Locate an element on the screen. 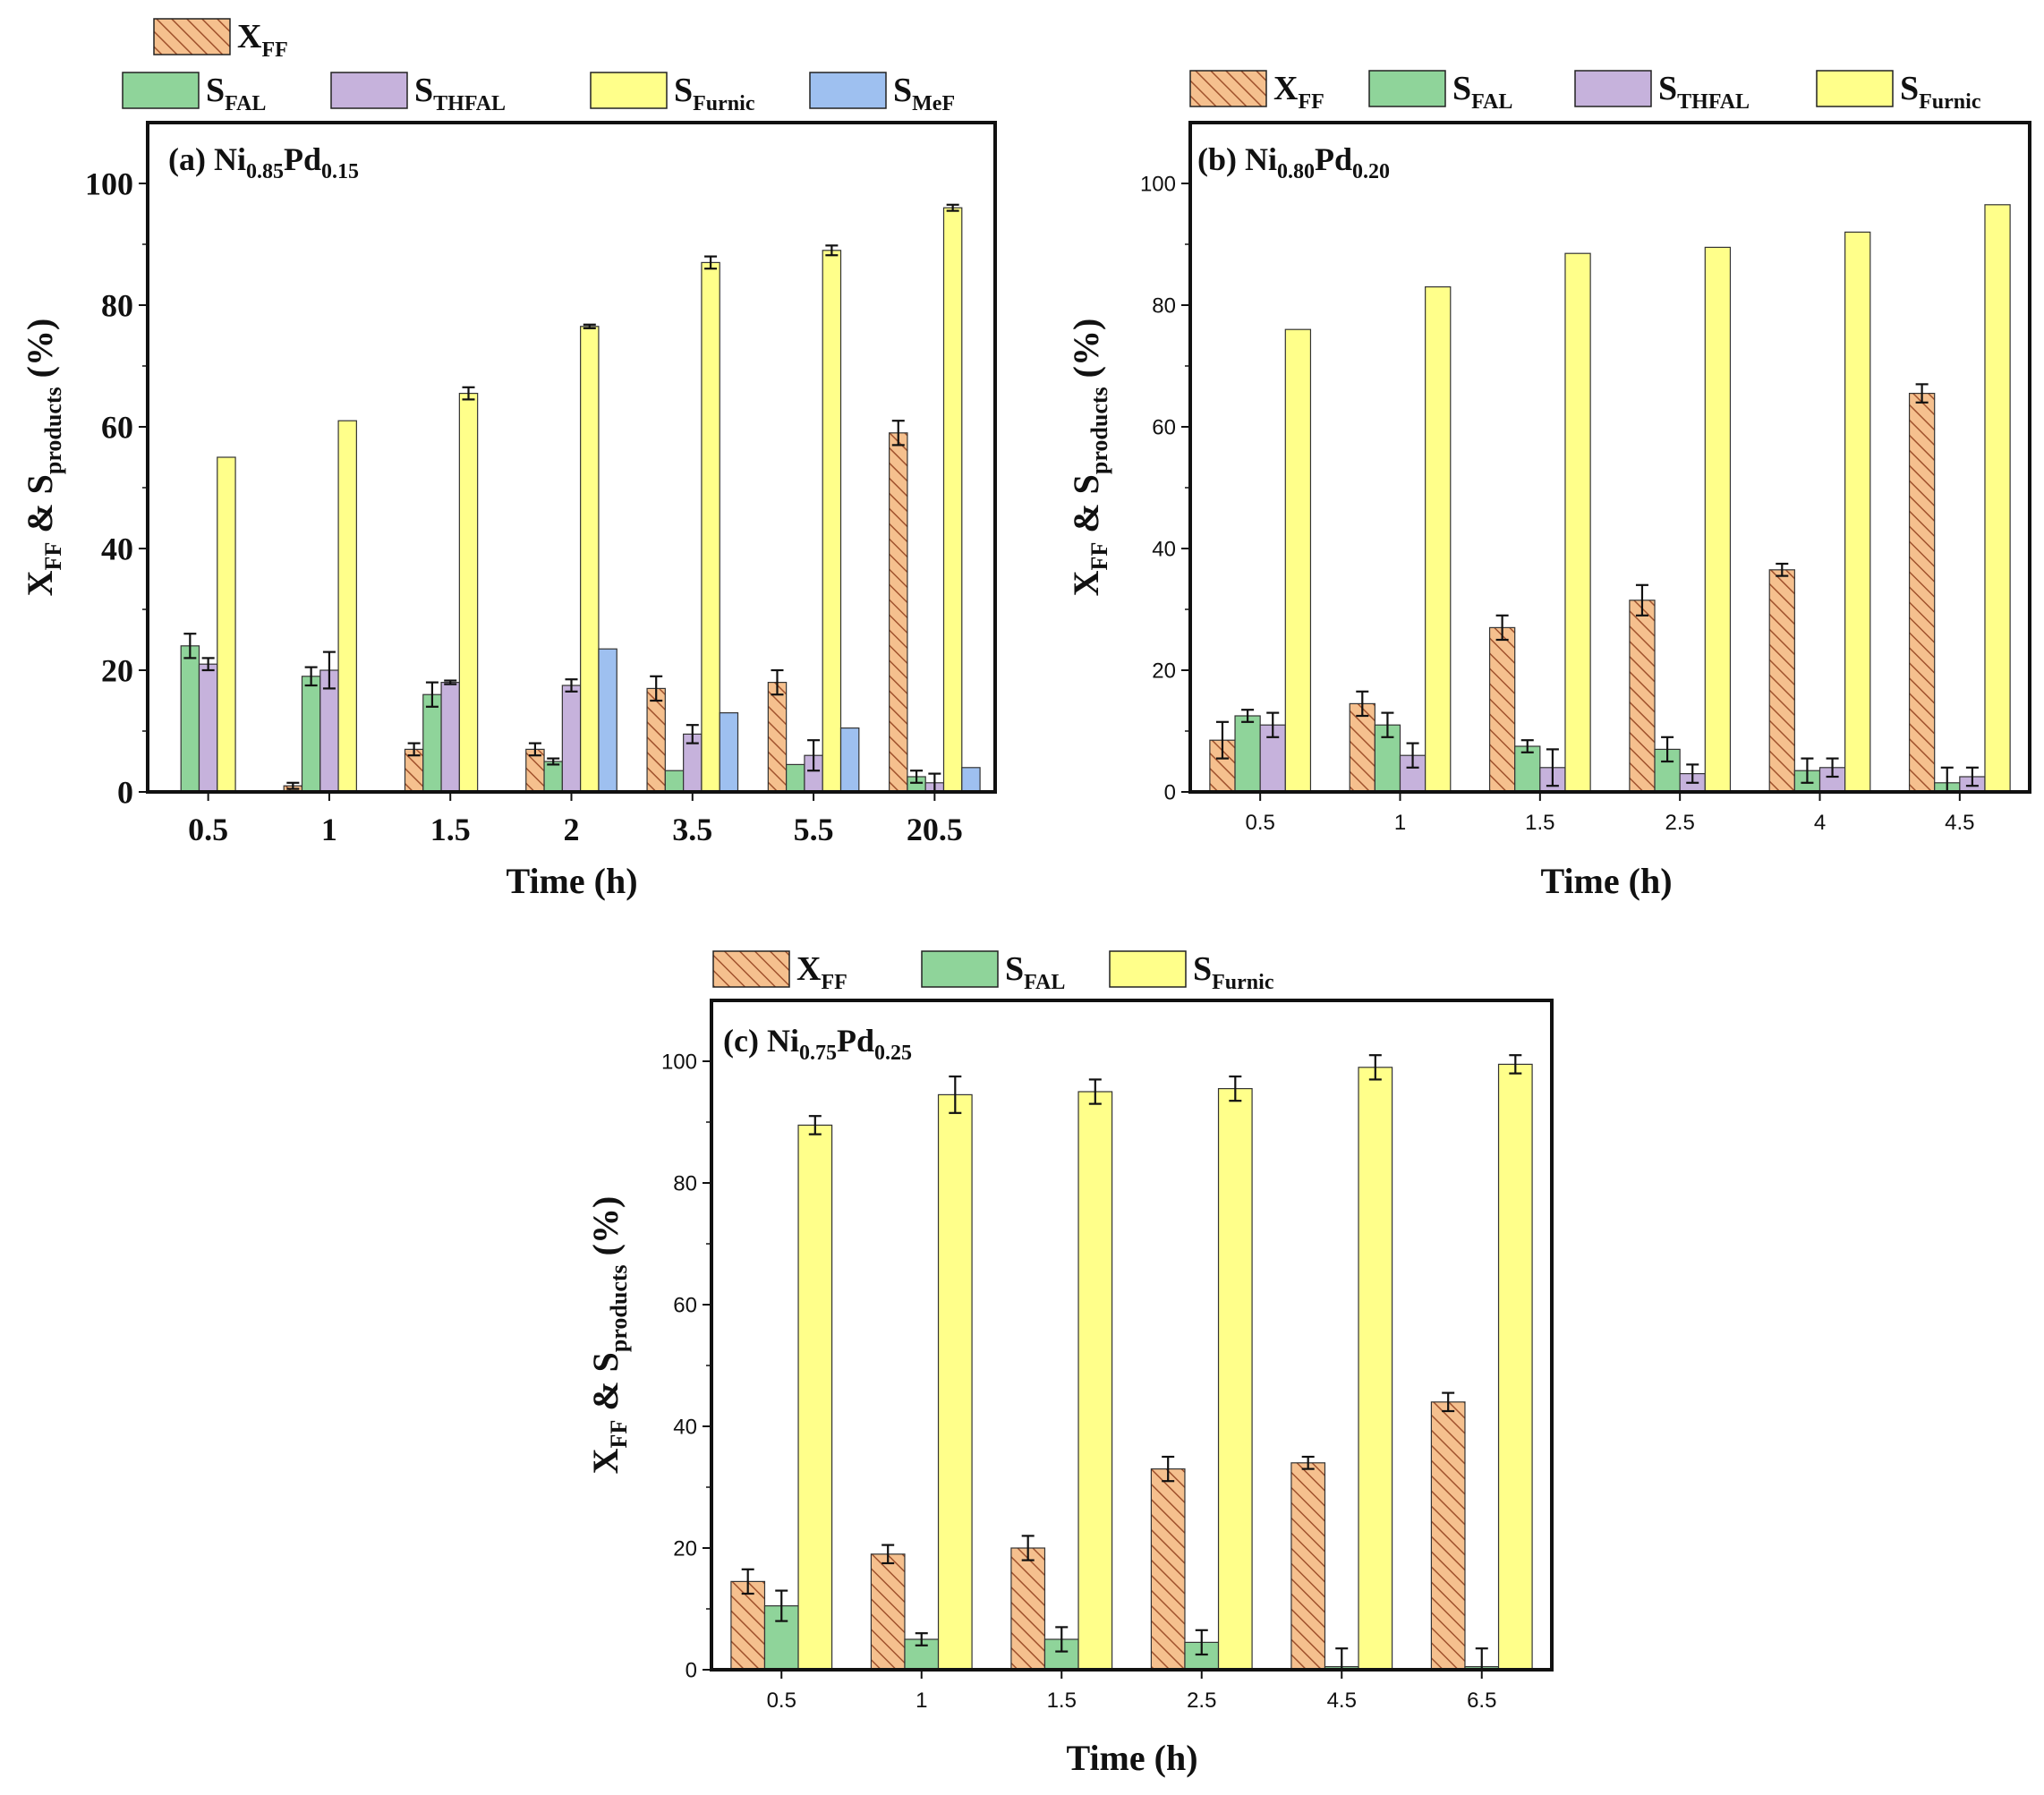  x-tick-label: 6.5 is located at coordinates (1481, 1701).